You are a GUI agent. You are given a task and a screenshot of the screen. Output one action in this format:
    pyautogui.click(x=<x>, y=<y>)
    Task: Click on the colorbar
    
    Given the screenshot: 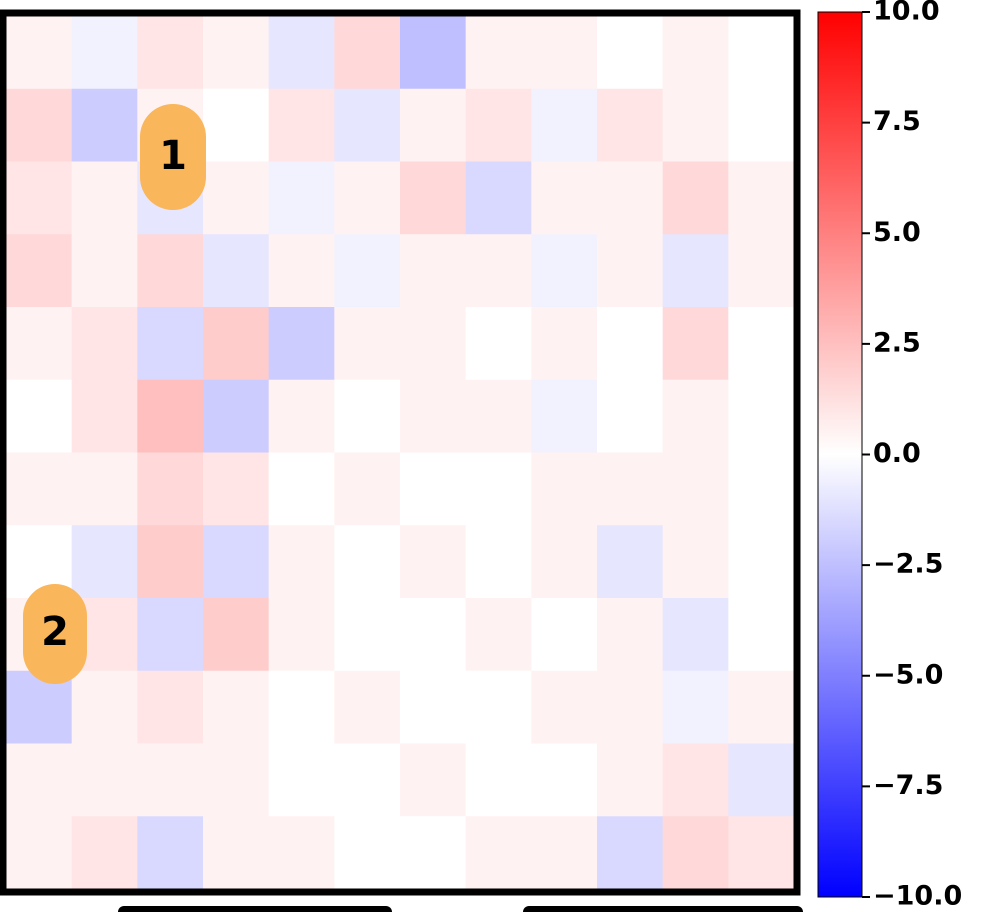 What is the action you would take?
    pyautogui.click(x=840, y=454)
    